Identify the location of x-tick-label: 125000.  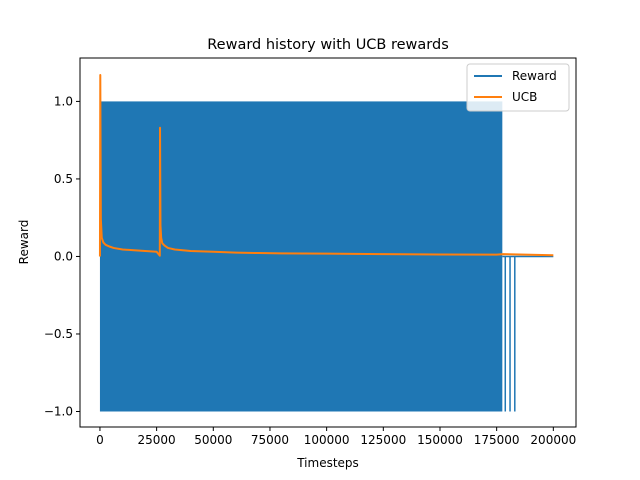
(383, 440).